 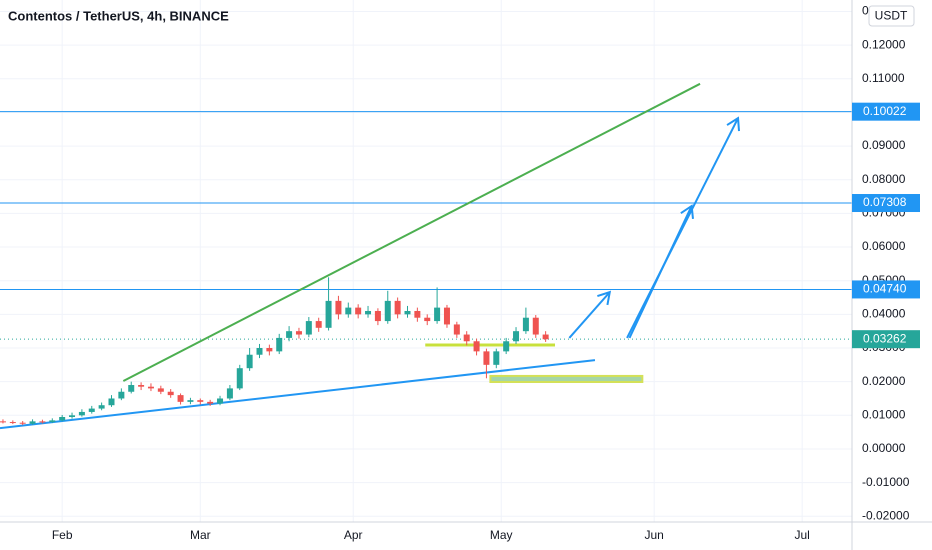 I want to click on zone, so click(x=566, y=378).